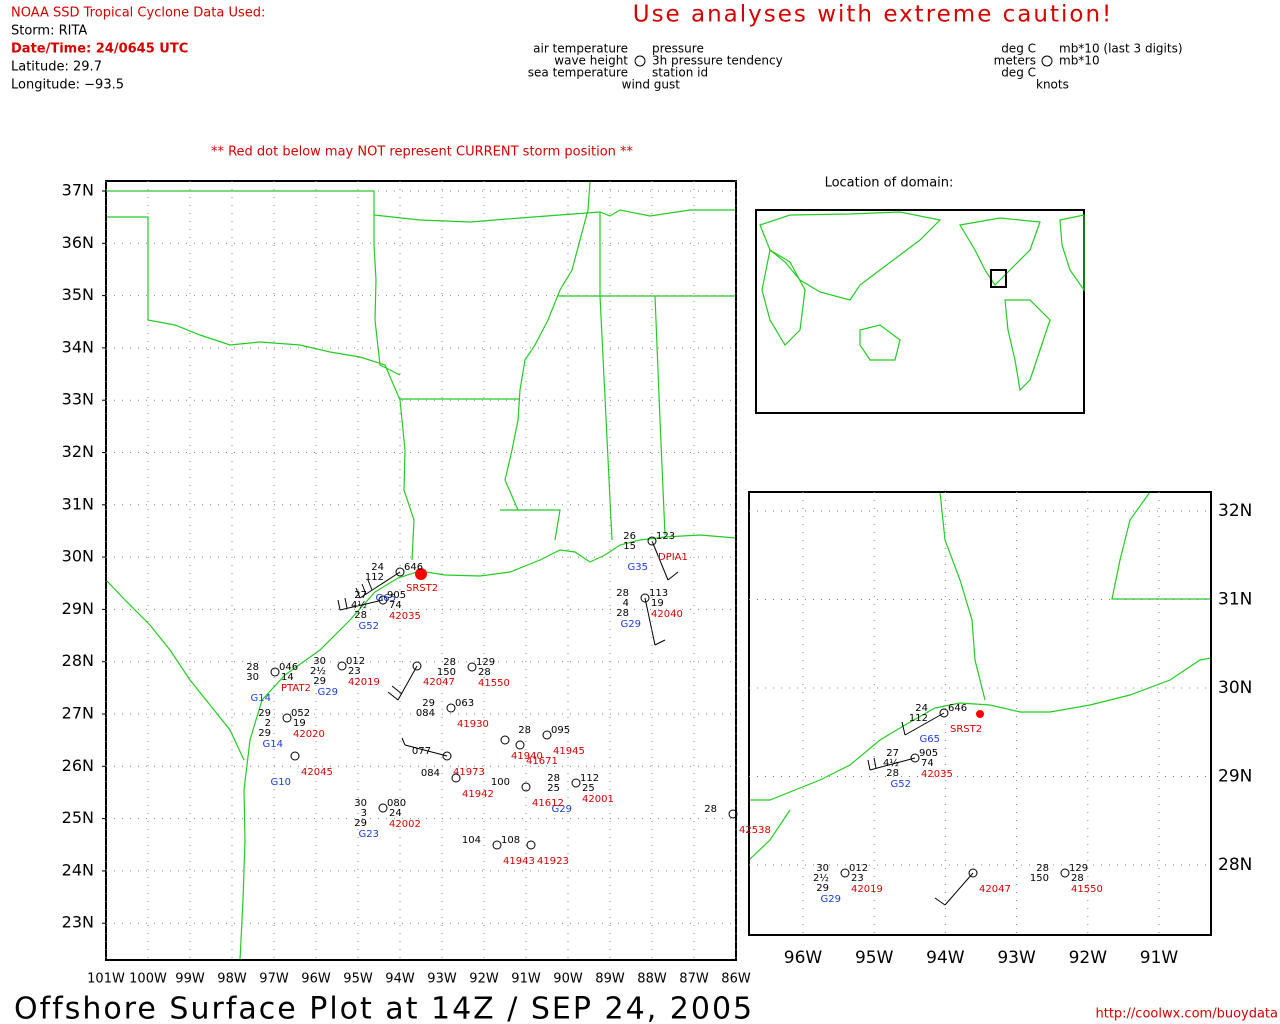  What do you see at coordinates (421, 751) in the screenshot?
I see `station-obs: 077` at bounding box center [421, 751].